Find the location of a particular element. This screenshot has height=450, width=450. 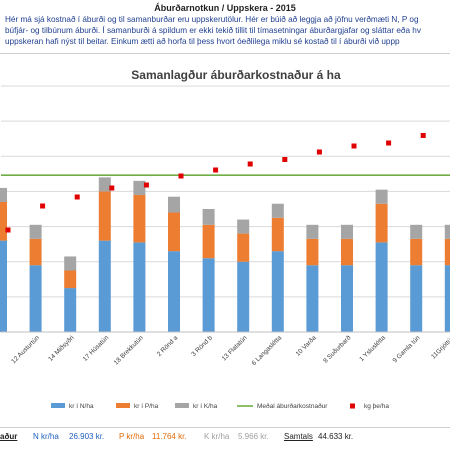

legend-label: kr í N/ha is located at coordinates (81, 406).